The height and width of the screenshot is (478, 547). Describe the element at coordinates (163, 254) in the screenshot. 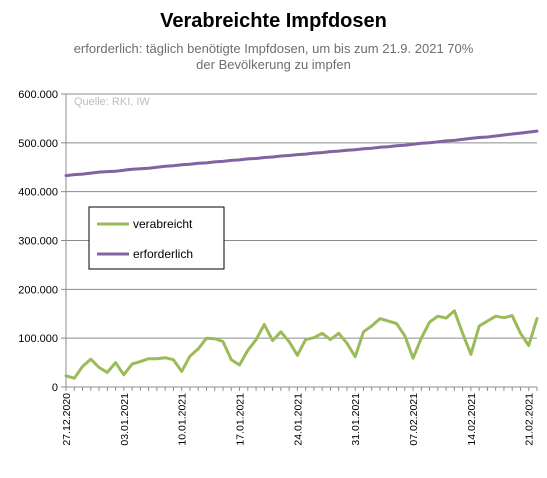

I see `legend-label-erforderlich: erforderlich` at that location.